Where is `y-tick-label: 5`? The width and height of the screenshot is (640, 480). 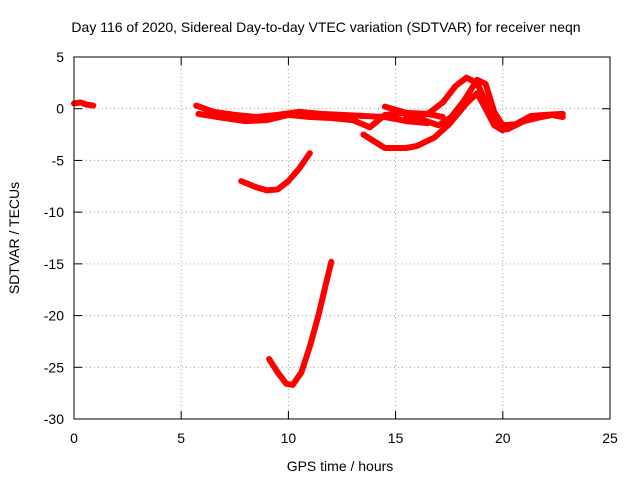
y-tick-label: 5 is located at coordinates (60, 57).